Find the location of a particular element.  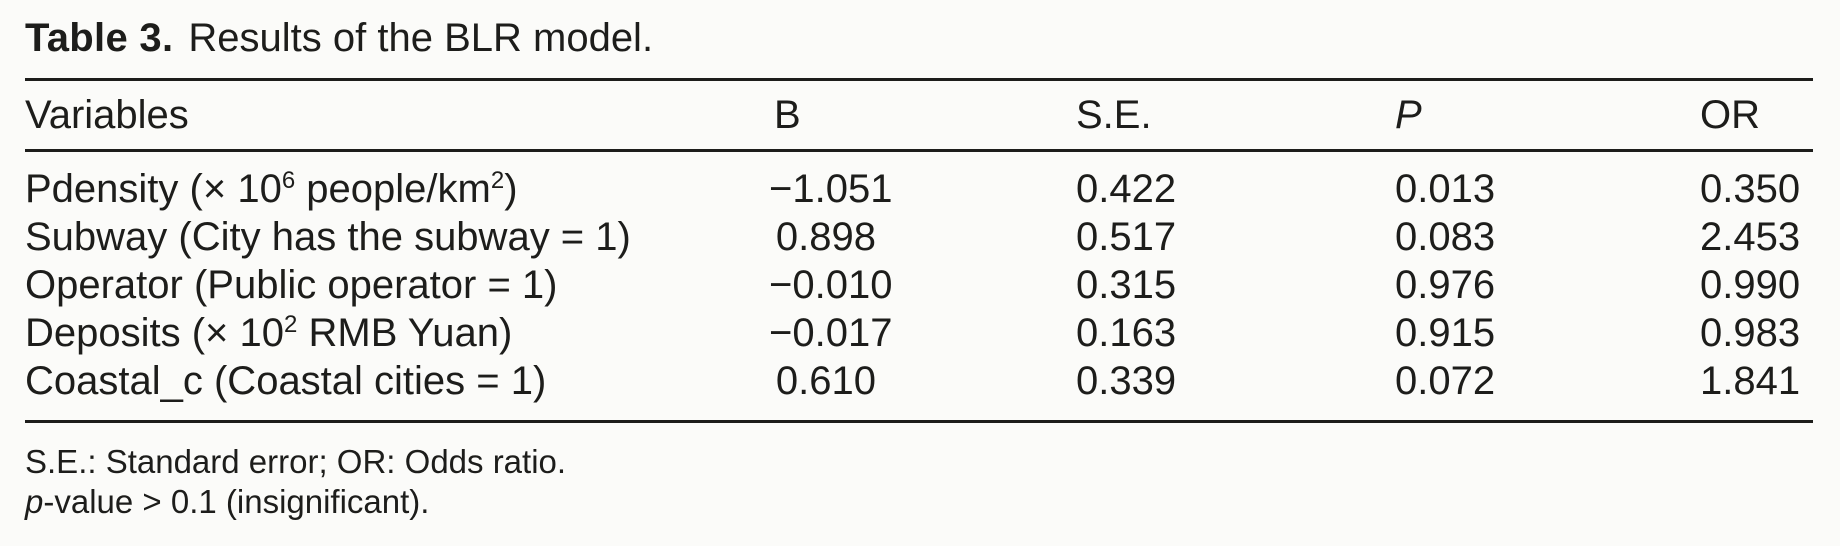

cell-se: 0.517 is located at coordinates (1126, 236).